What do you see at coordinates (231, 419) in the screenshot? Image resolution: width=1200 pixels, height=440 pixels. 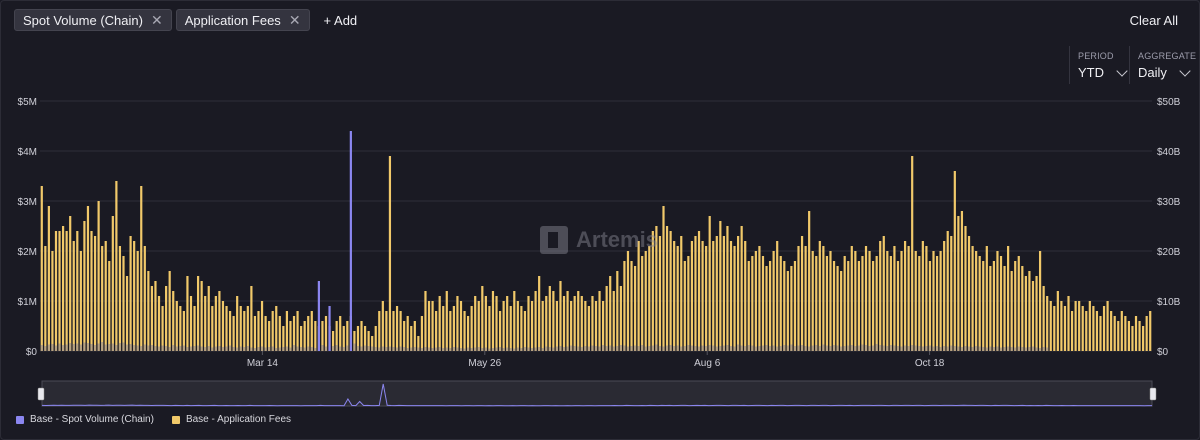 I see `legend-item-application-fees: Base - Application Fees` at bounding box center [231, 419].